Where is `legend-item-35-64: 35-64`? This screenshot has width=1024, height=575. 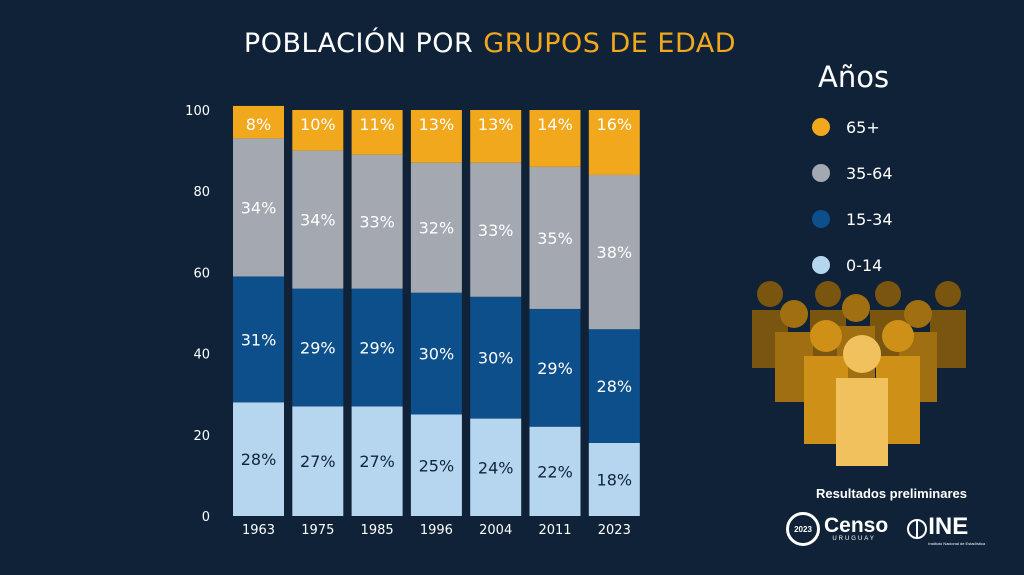
legend-item-35-64: 35-64 is located at coordinates (852, 173).